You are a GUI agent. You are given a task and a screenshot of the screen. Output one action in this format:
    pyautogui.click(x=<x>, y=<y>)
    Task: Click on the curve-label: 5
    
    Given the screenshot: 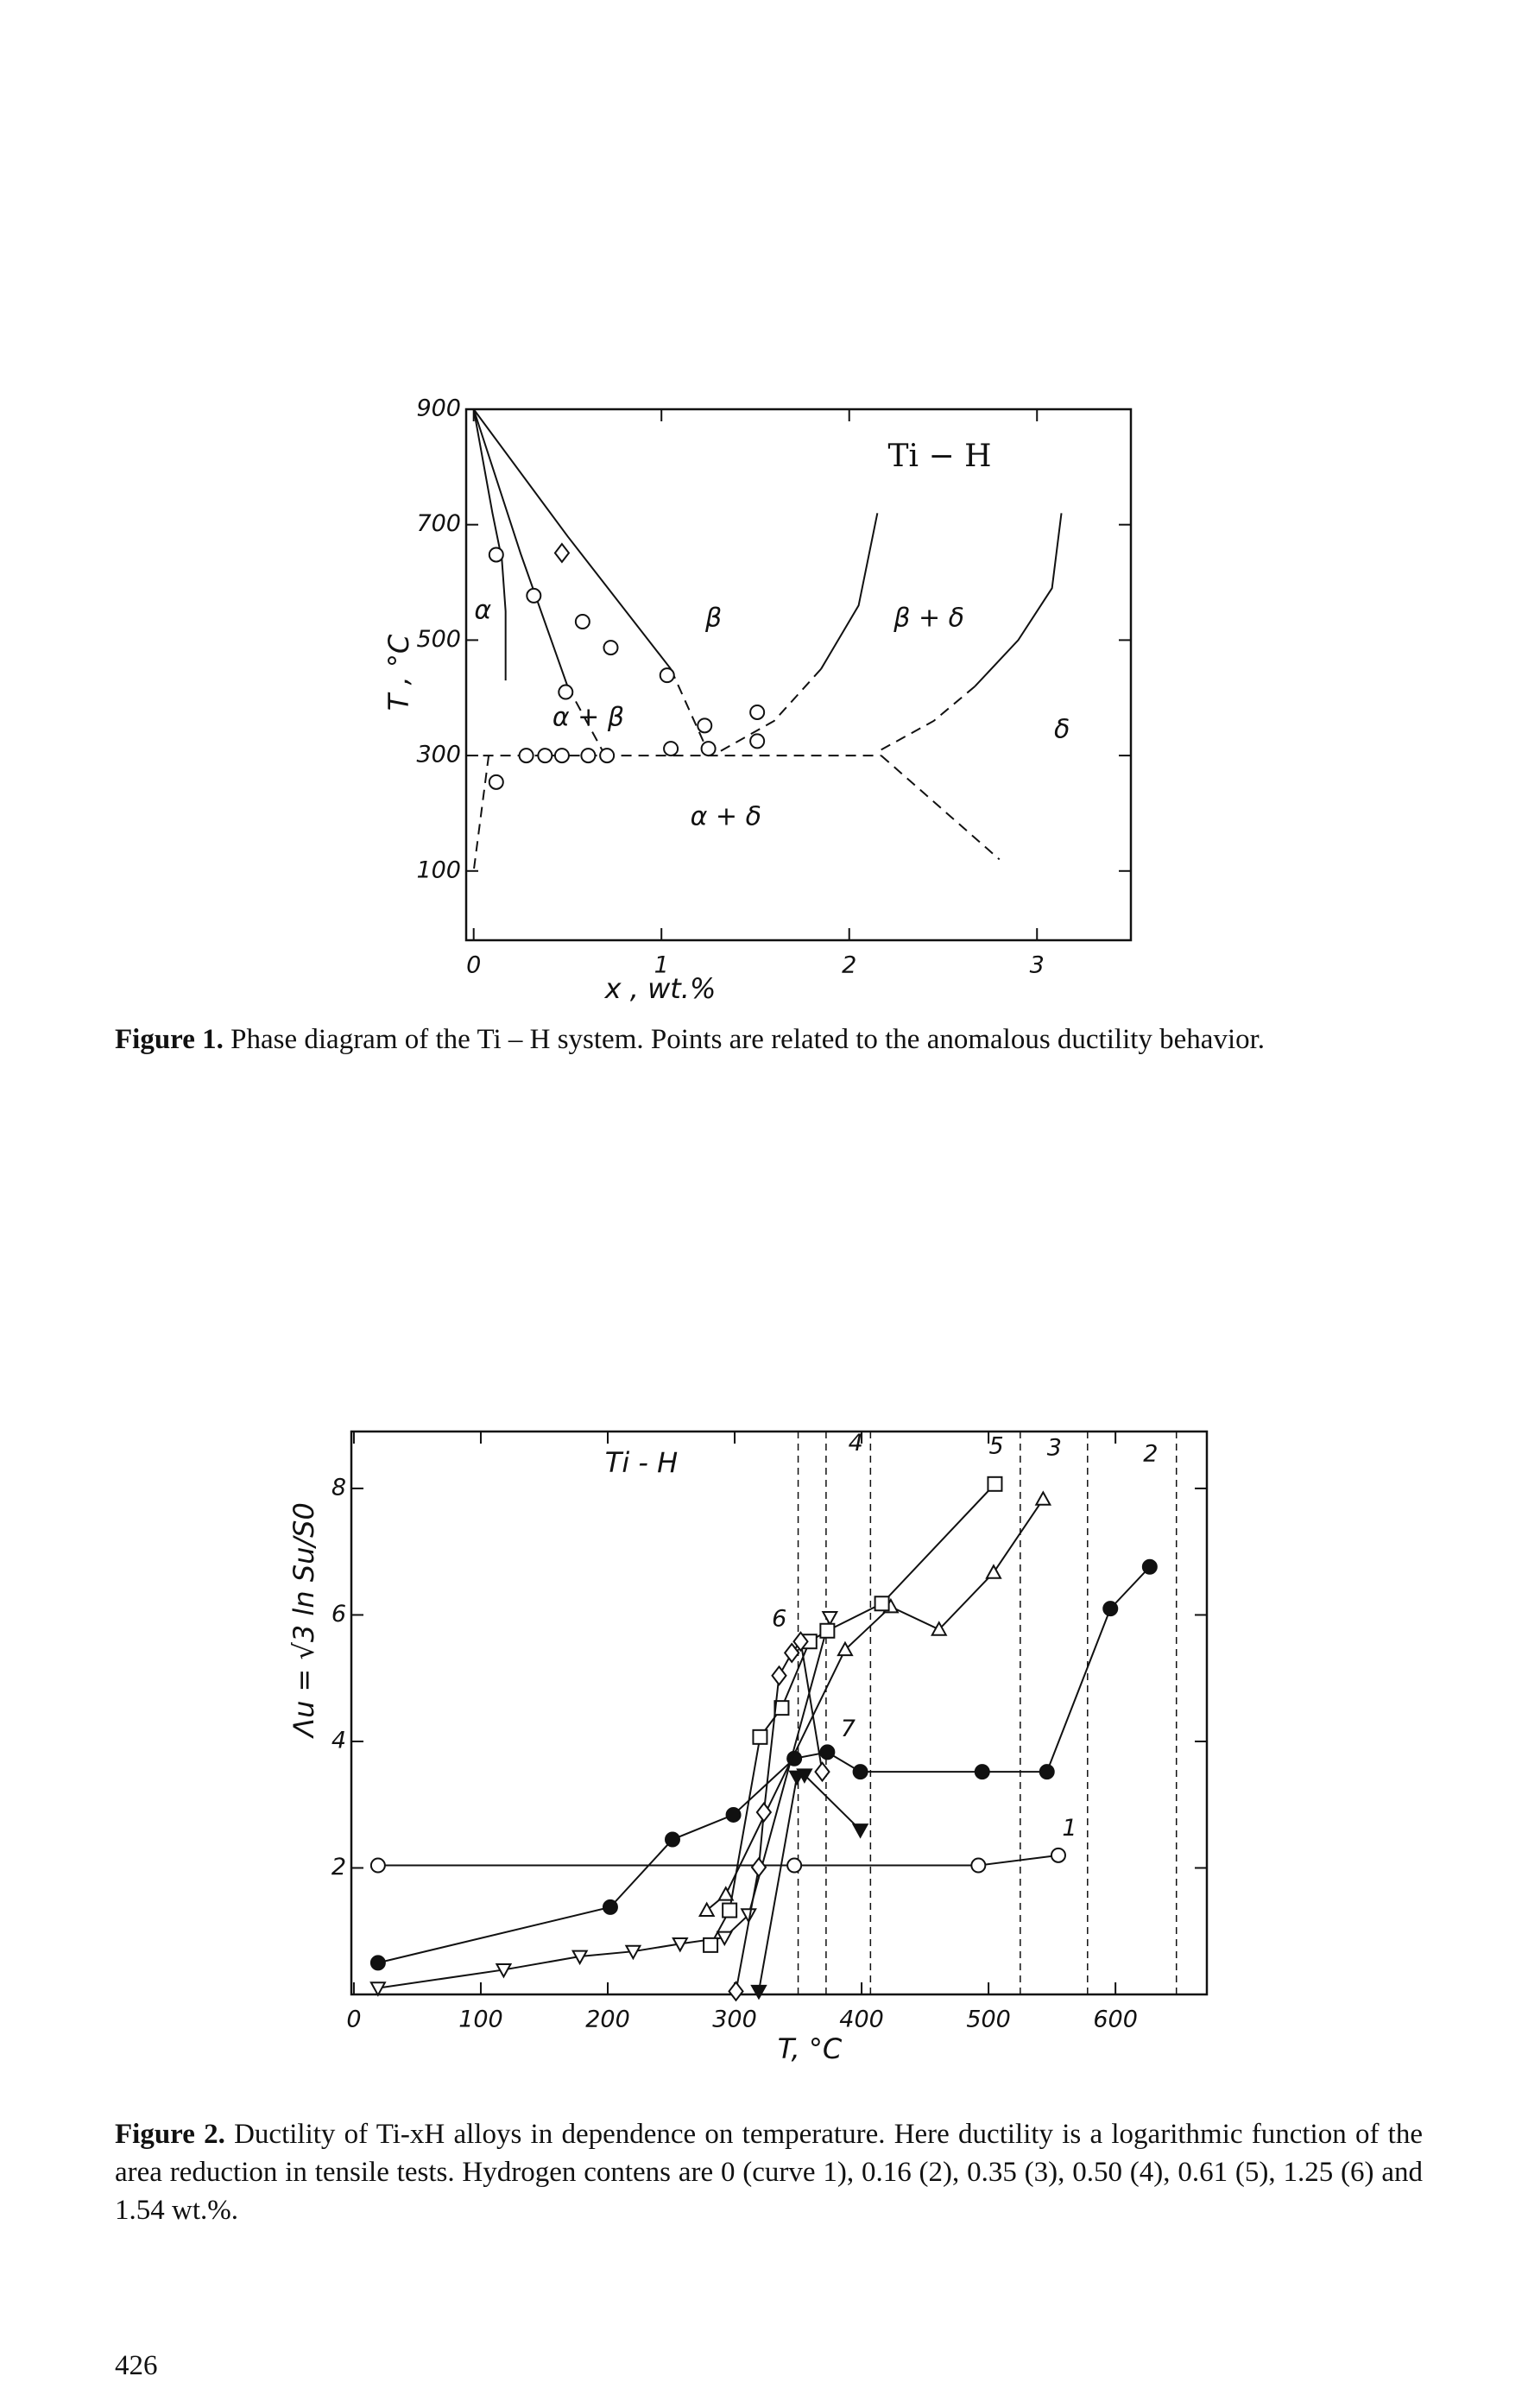 What is the action you would take?
    pyautogui.click(x=995, y=1446)
    